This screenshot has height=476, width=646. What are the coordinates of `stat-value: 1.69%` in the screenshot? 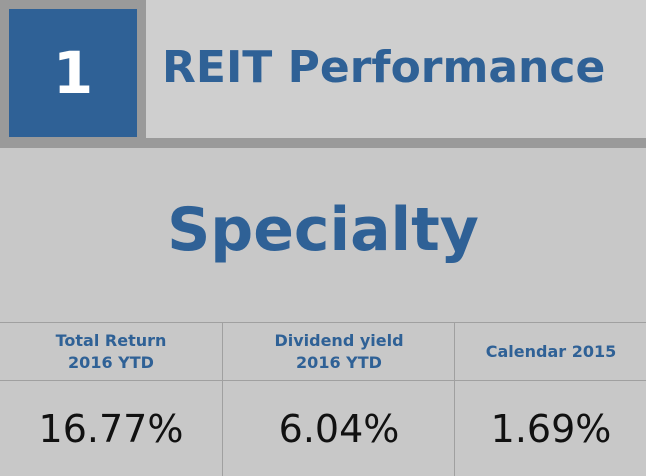 It's located at (551, 428).